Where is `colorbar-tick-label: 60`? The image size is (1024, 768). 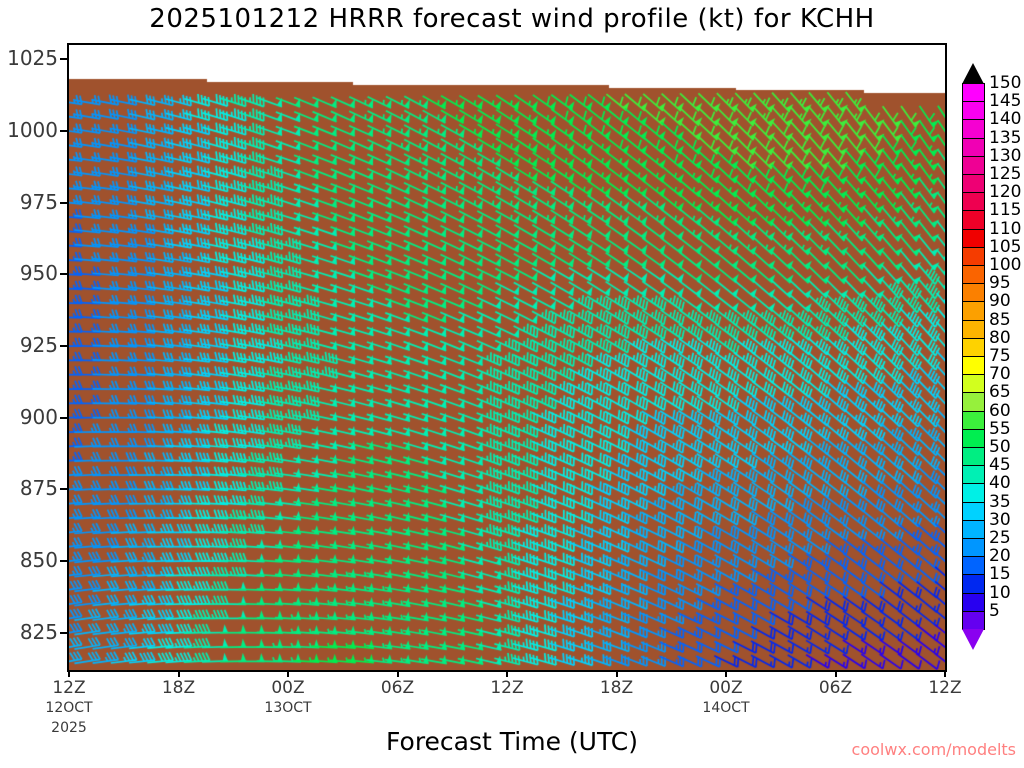 colorbar-tick-label: 60 is located at coordinates (1000, 410).